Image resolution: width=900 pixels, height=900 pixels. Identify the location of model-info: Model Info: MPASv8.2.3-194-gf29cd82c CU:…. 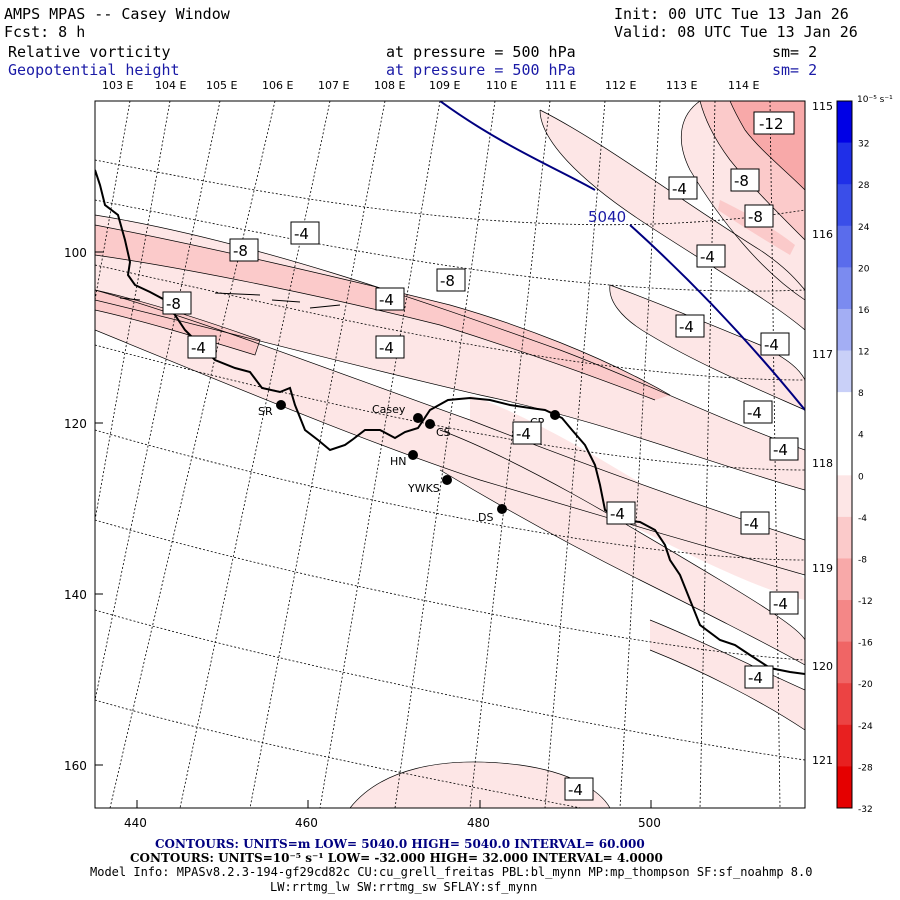
(451, 872).